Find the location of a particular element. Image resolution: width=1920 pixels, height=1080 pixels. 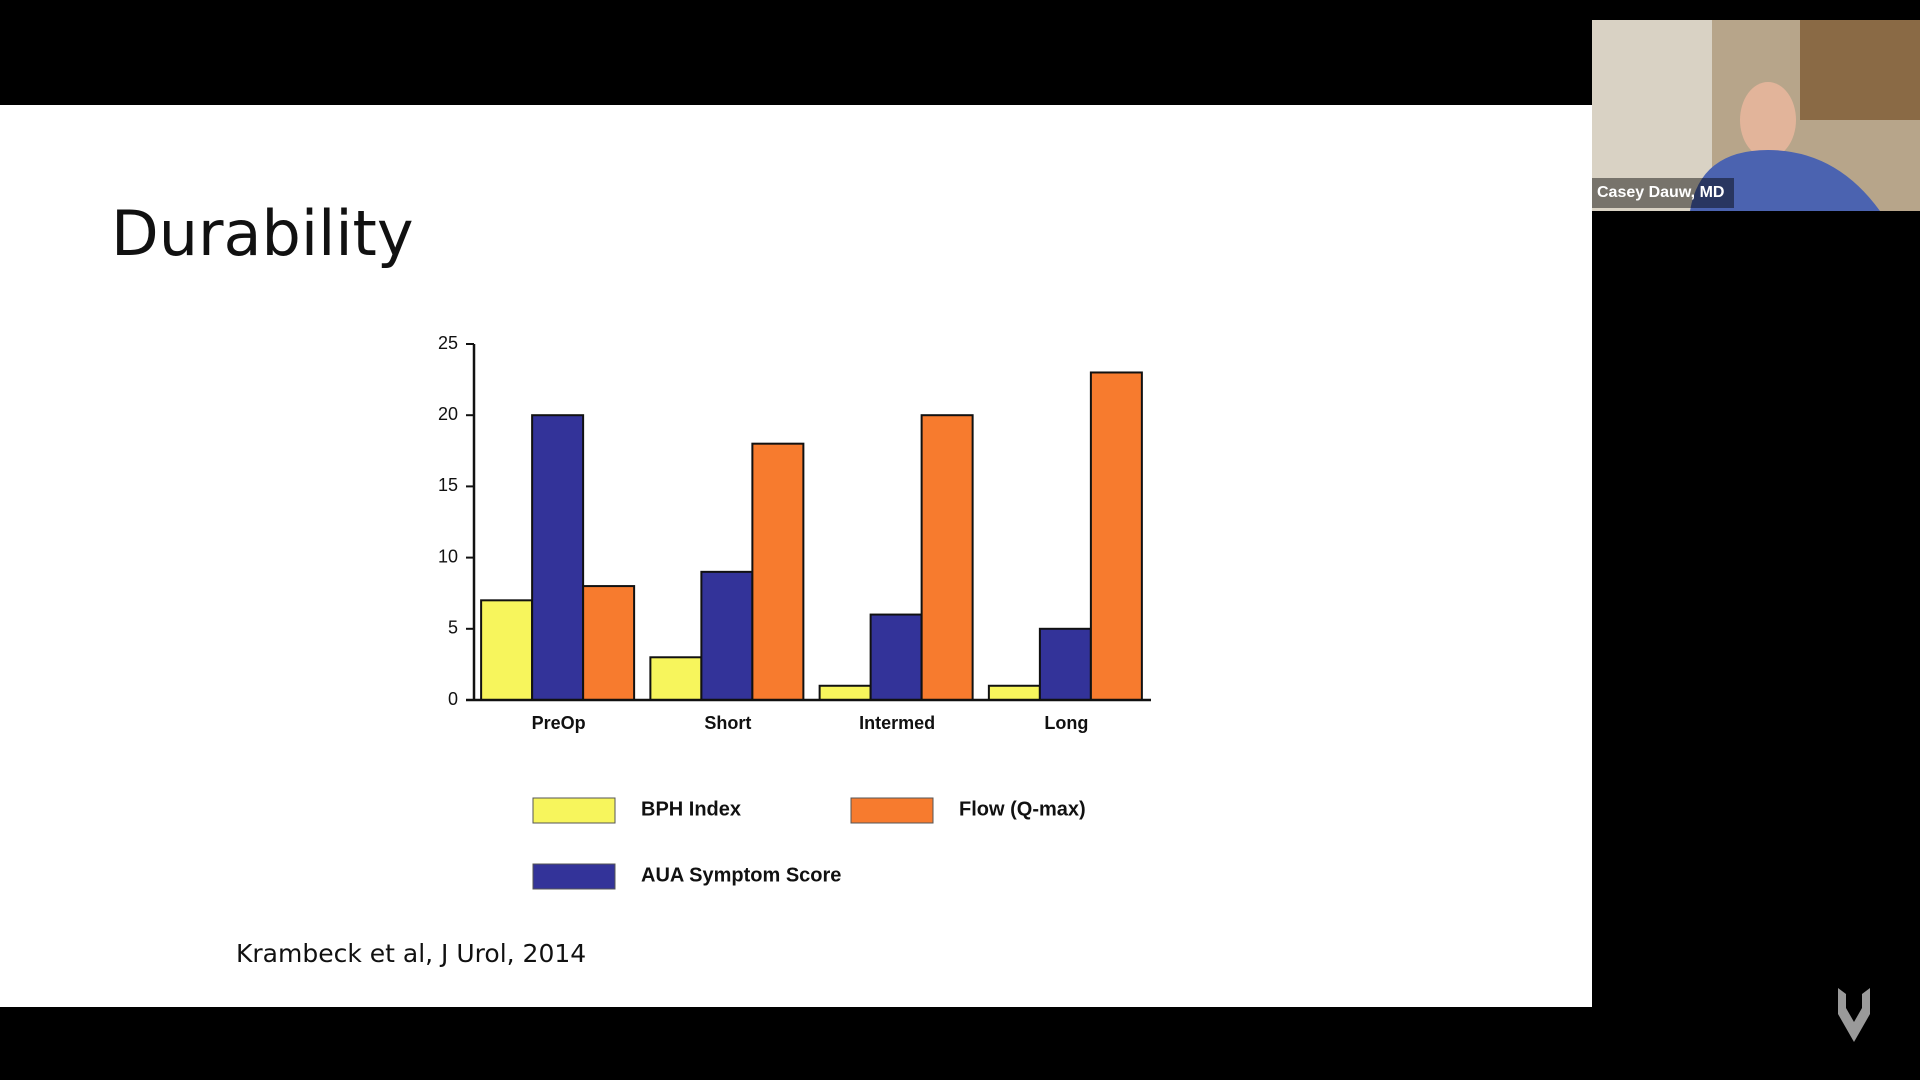

y-tick-label: 15 is located at coordinates (448, 485).